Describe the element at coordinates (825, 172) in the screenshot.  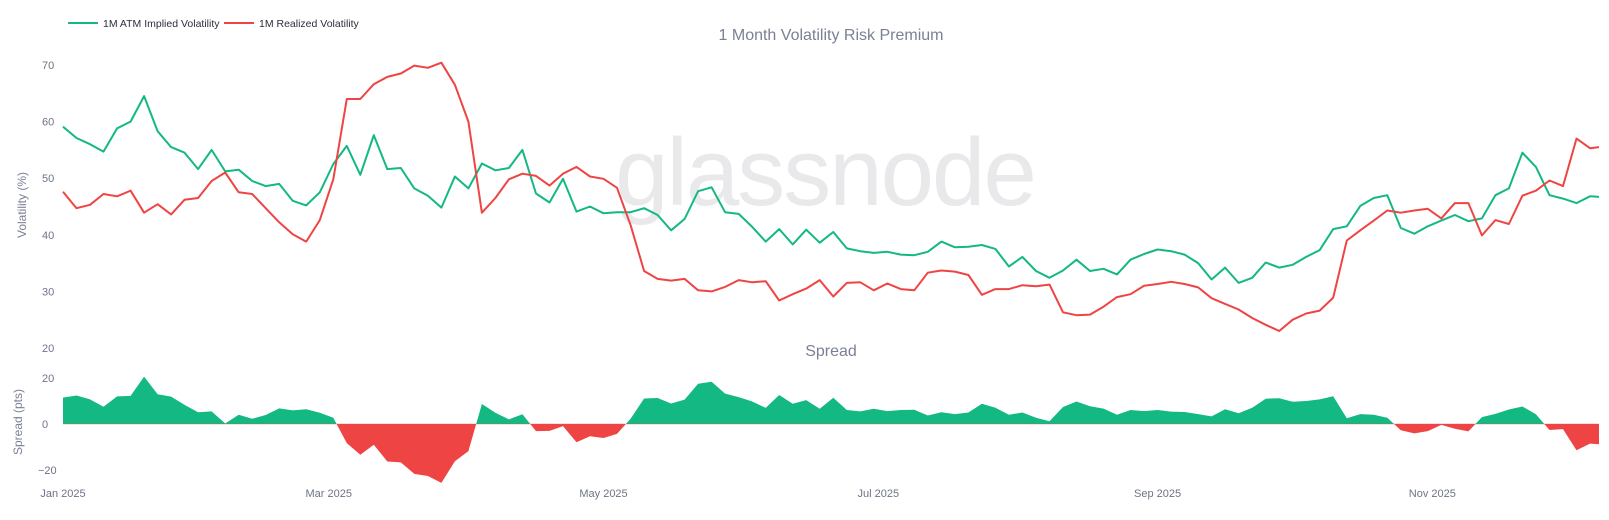
I see `glassnode-watermark: glassnode` at that location.